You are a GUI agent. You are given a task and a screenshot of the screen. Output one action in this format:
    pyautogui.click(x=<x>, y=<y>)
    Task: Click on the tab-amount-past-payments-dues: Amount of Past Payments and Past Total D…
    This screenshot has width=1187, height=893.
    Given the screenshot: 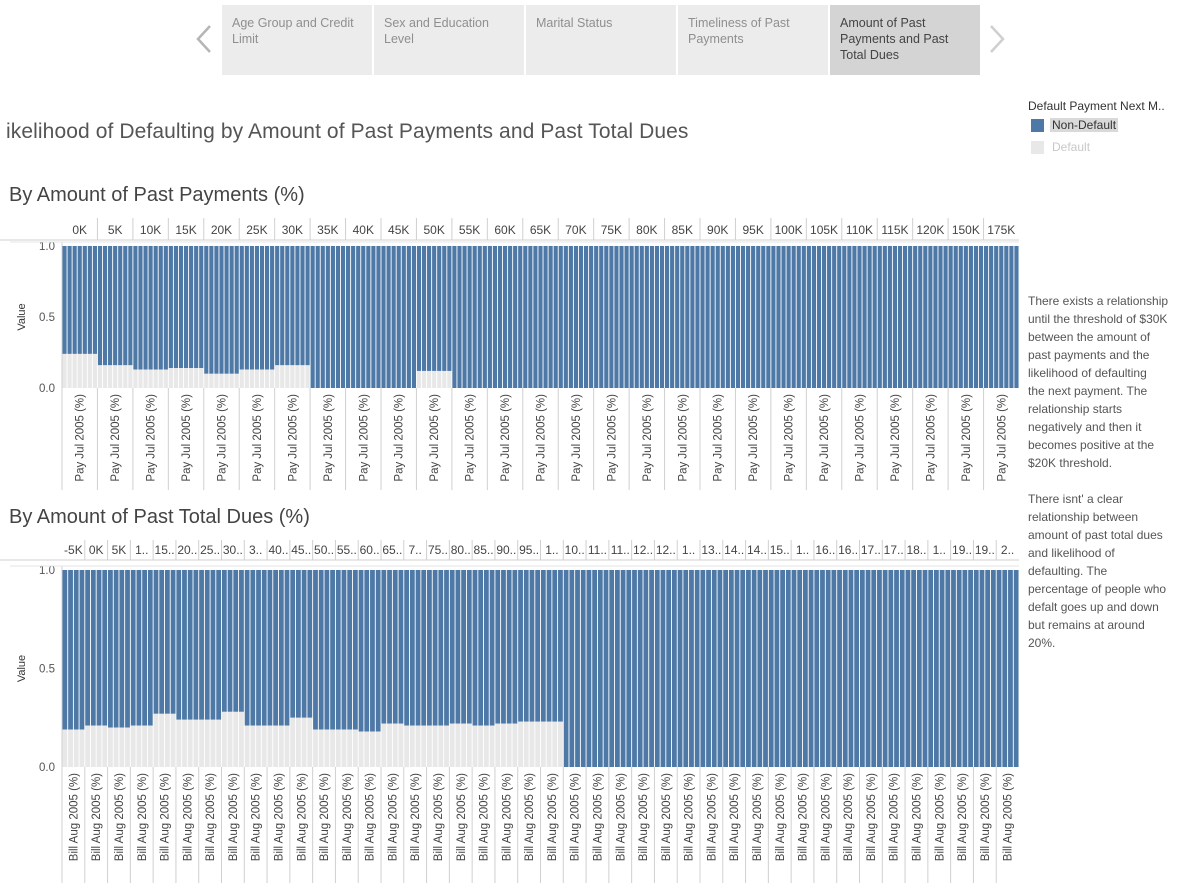 What is the action you would take?
    pyautogui.click(x=905, y=40)
    